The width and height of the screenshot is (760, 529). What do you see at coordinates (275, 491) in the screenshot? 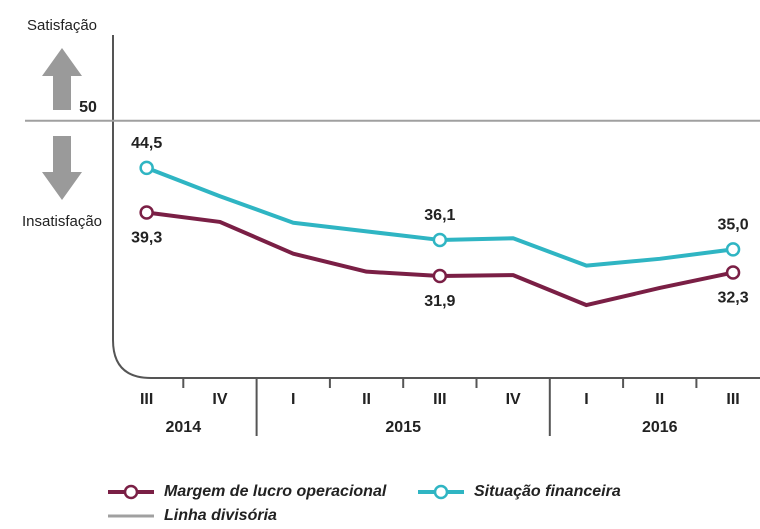
I see `legend-label: Margem de lucro operacional` at bounding box center [275, 491].